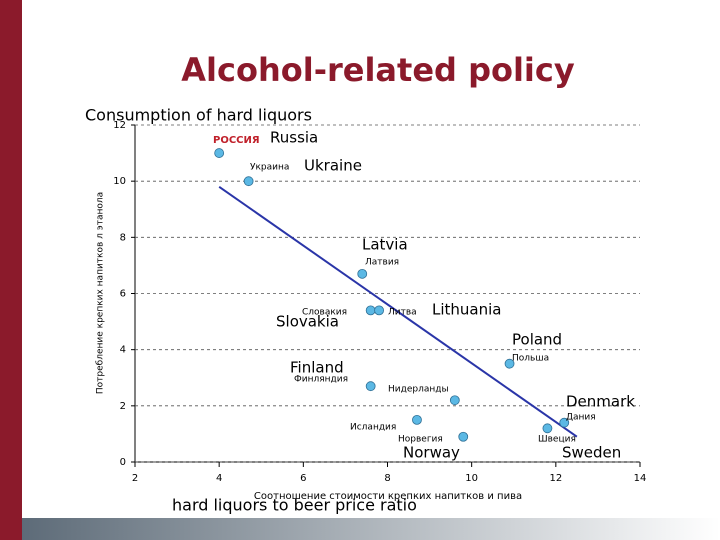  Describe the element at coordinates (591, 453) in the screenshot. I see `point-label-en: Sweden` at that location.